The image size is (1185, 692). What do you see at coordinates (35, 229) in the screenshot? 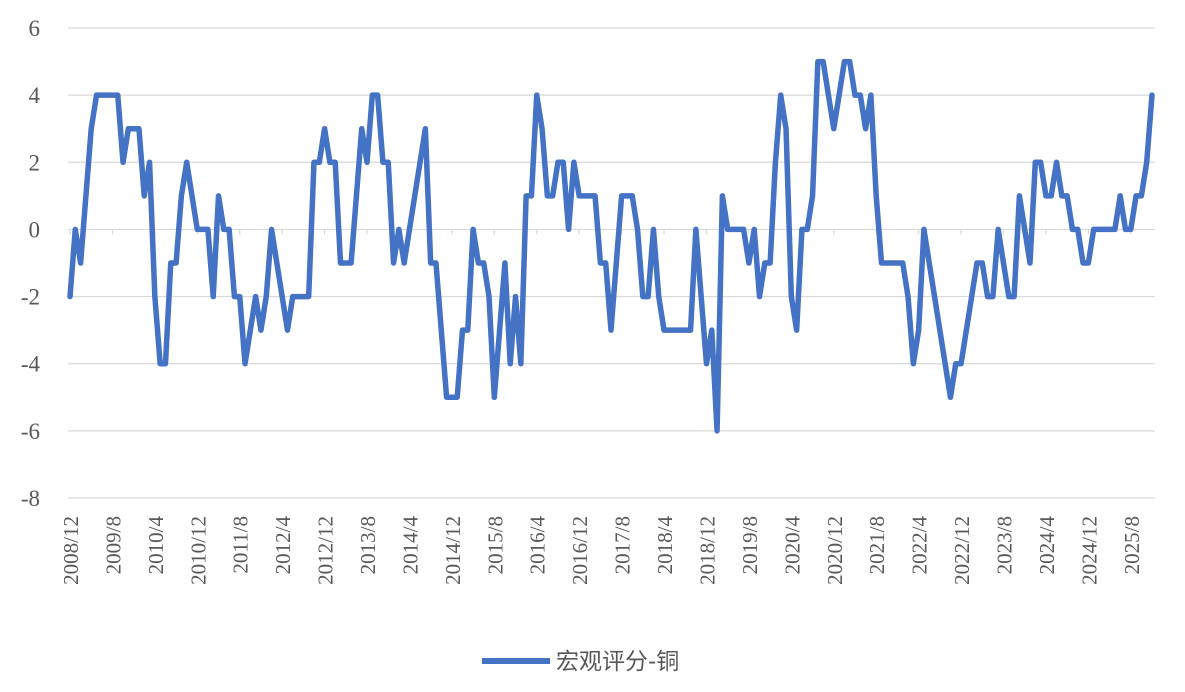
I see `y-tick-label: 0` at bounding box center [35, 229].